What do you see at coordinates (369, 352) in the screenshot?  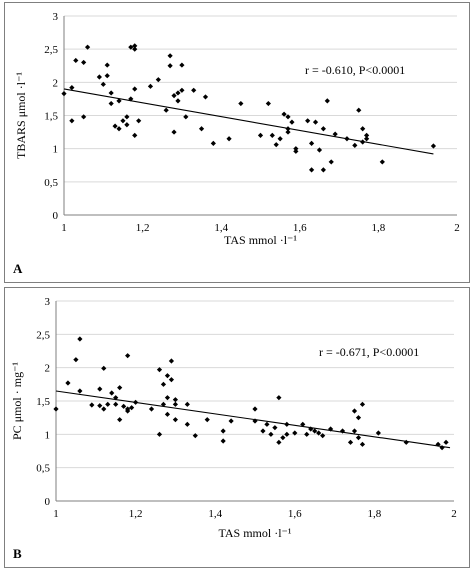 I see `correlation-annotation: r = -0.671, P<0.0001` at bounding box center [369, 352].